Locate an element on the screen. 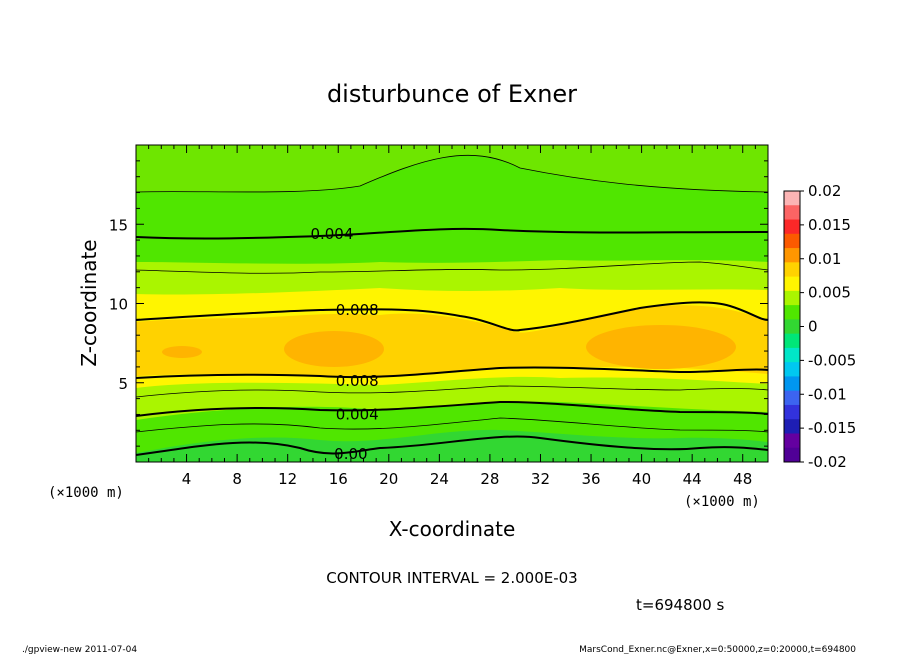 The width and height of the screenshot is (904, 654). x-axis-label: X-coordinate is located at coordinates (452, 529).